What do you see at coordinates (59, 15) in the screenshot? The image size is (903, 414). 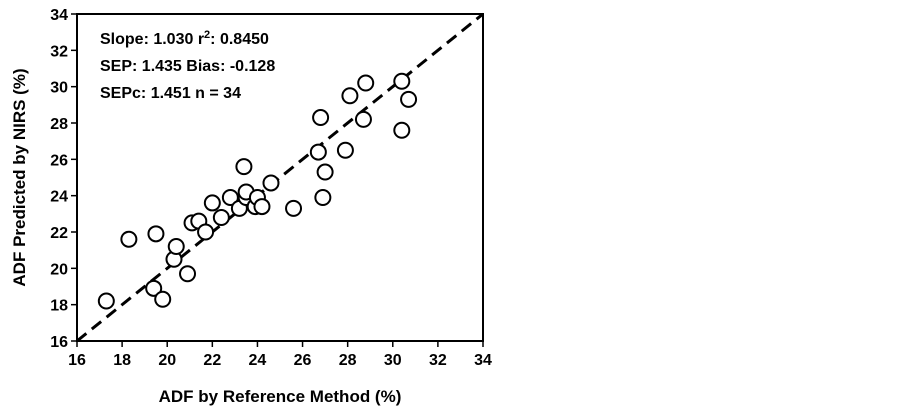 I see `y-tick-label: 34` at bounding box center [59, 15].